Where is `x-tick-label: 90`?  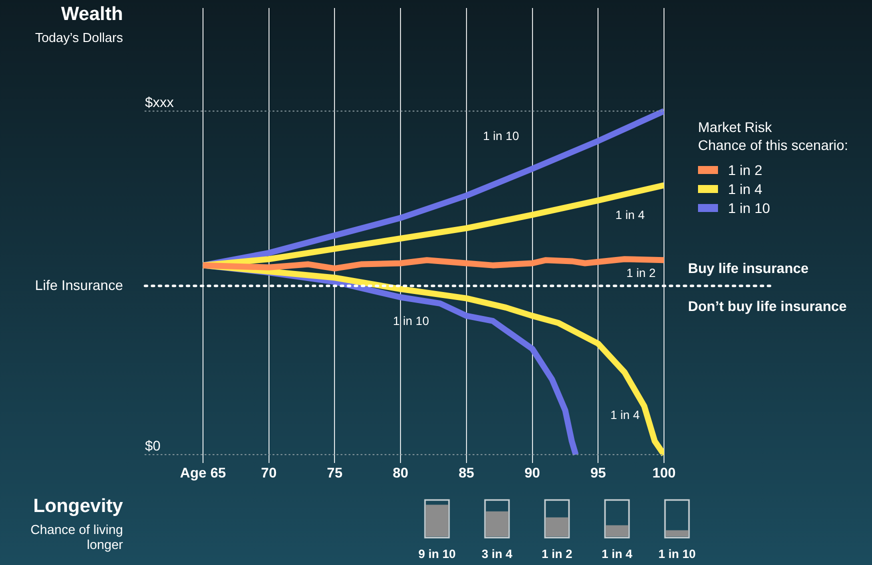 x-tick-label: 90 is located at coordinates (532, 472).